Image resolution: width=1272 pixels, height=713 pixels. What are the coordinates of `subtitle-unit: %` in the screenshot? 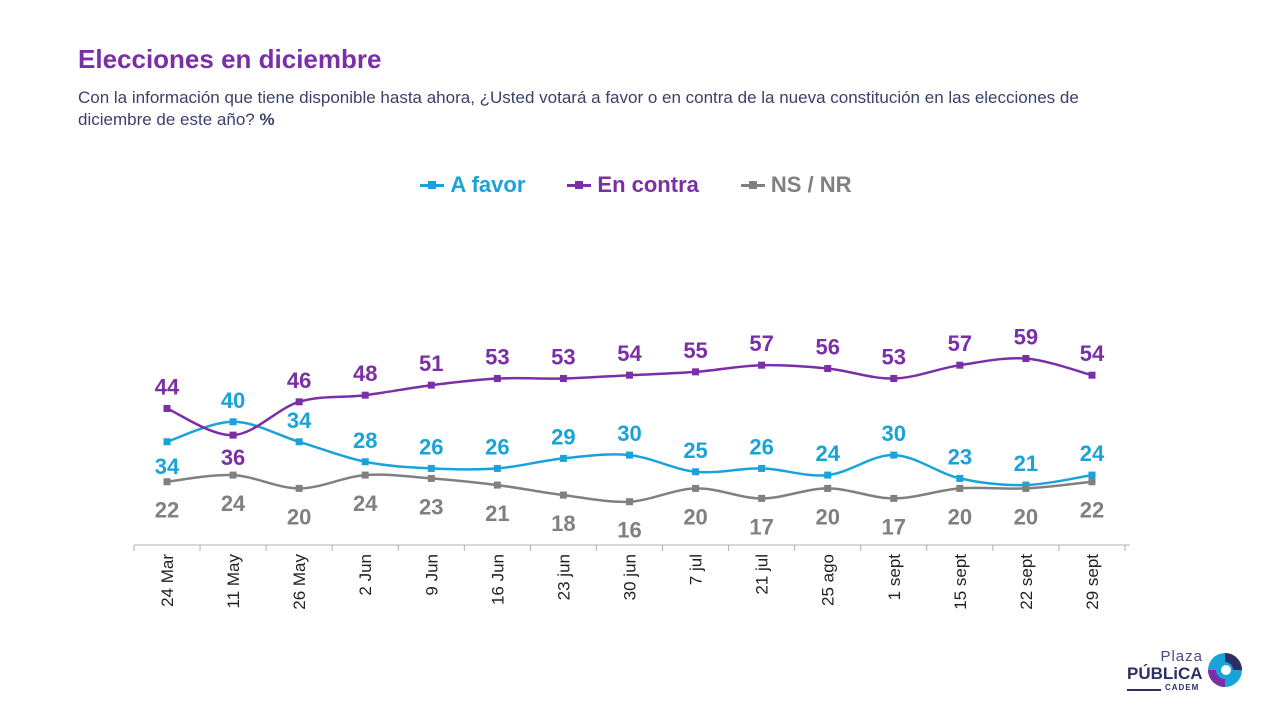 It's located at (267, 119).